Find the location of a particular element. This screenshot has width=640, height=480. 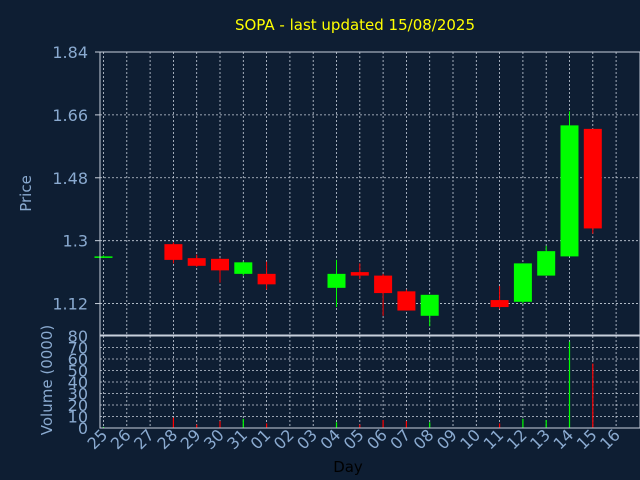

price-tick-label: 1.3 is located at coordinates (75, 241).